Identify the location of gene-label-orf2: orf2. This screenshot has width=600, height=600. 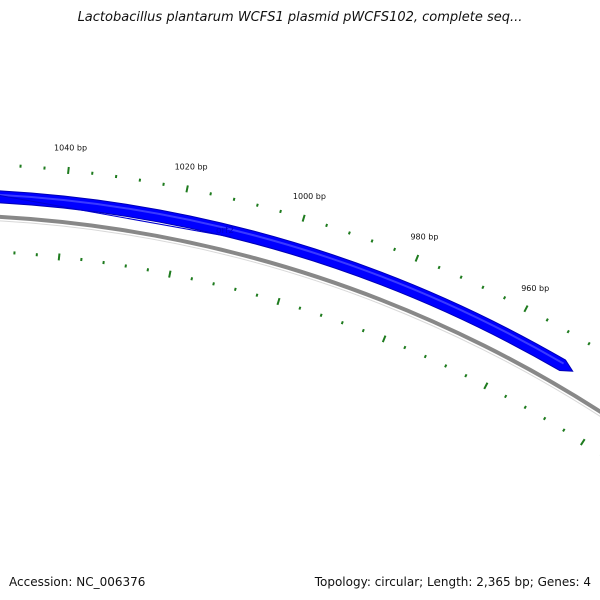
(225, 231).